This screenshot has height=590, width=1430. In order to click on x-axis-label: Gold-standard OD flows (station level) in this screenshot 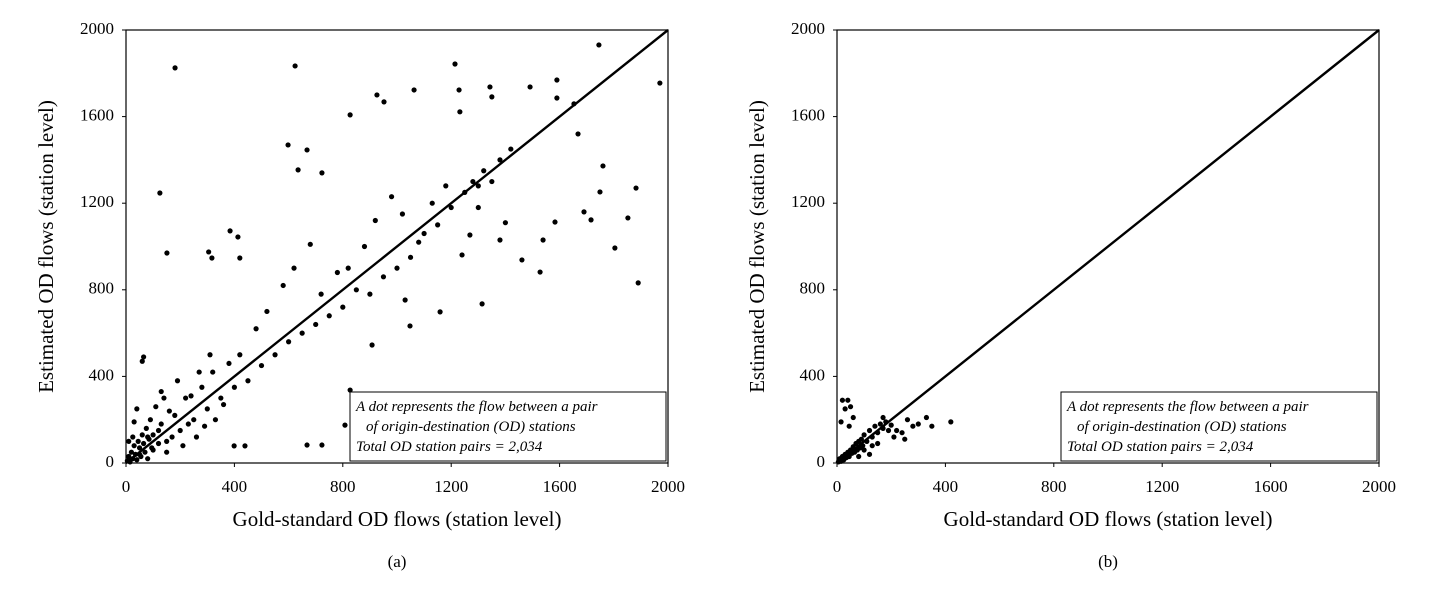, I will do `click(1108, 519)`.